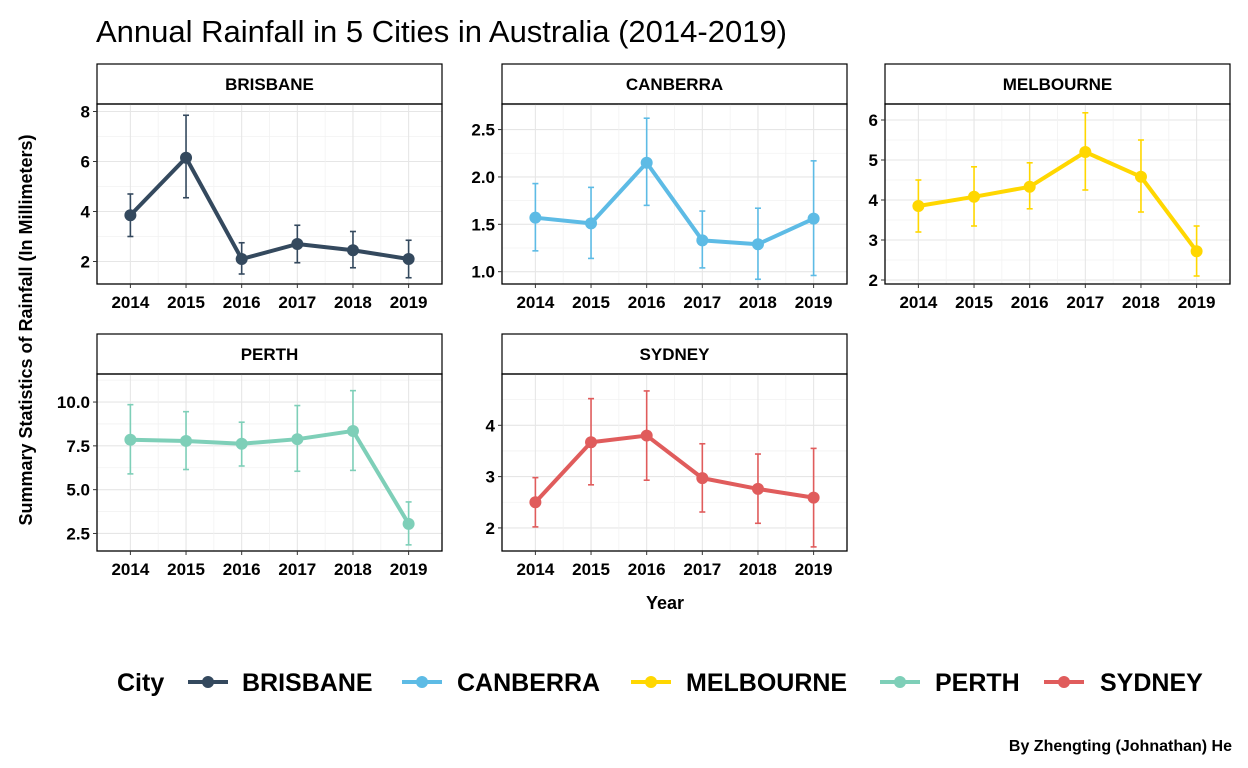 The width and height of the screenshot is (1248, 768). I want to click on grid-canberra, so click(674, 194).